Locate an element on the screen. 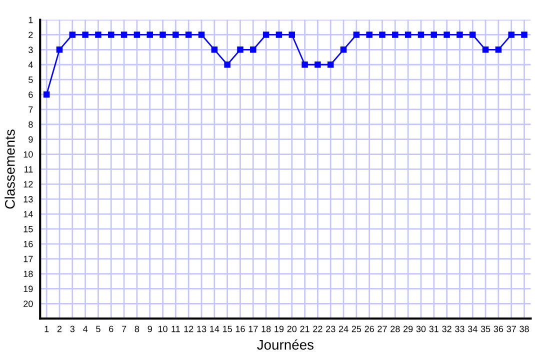 This screenshot has height=360, width=535. y-tick-label: 16 is located at coordinates (28, 244).